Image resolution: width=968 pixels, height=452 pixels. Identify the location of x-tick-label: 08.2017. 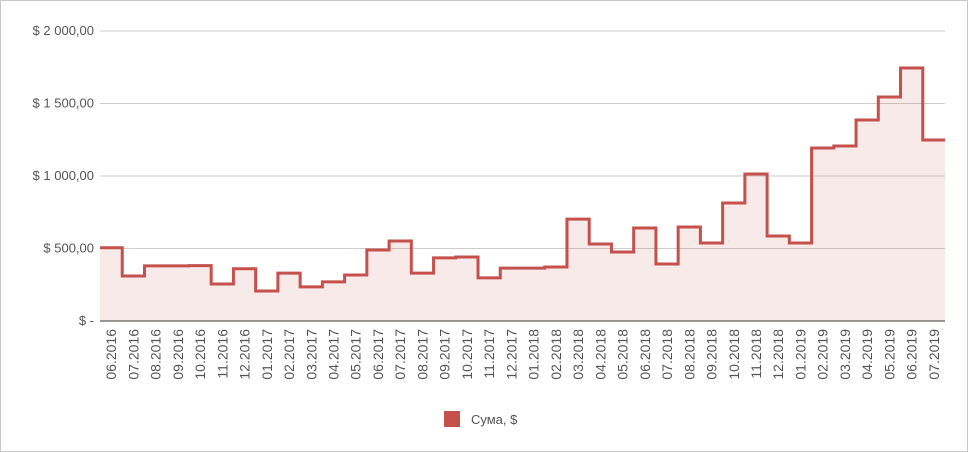
(422, 354).